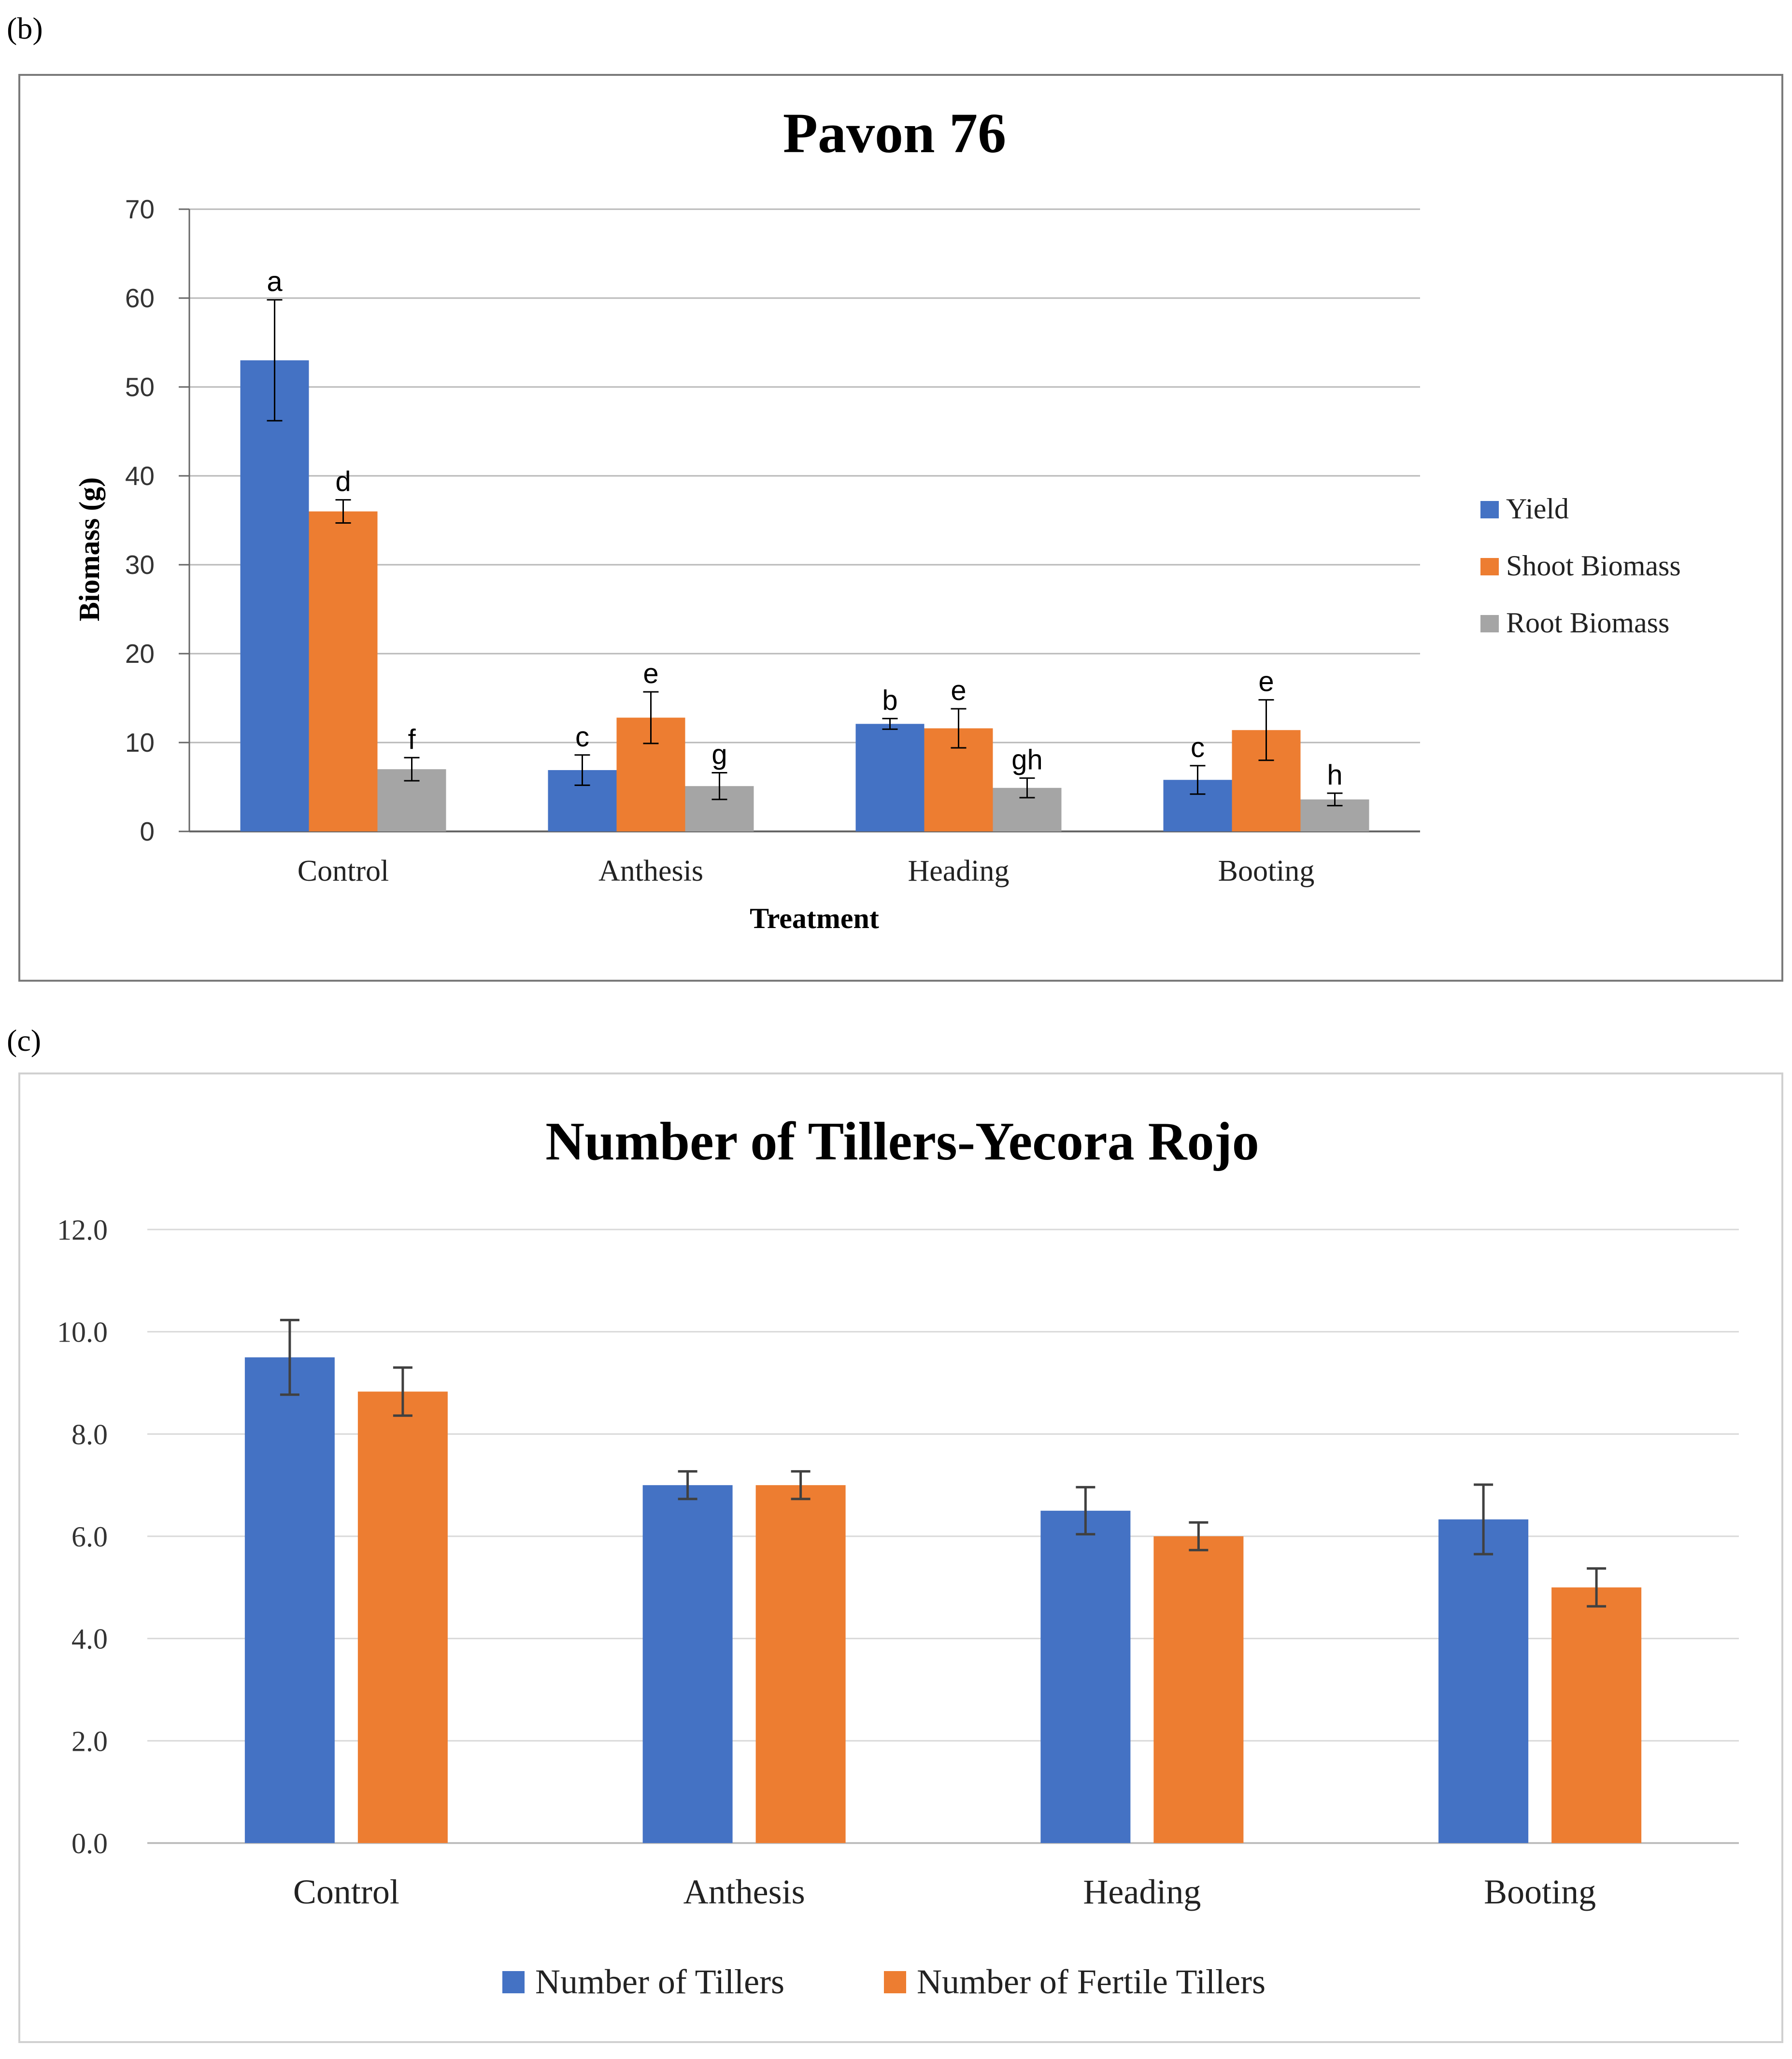  What do you see at coordinates (719, 755) in the screenshot?
I see `significance-label: g` at bounding box center [719, 755].